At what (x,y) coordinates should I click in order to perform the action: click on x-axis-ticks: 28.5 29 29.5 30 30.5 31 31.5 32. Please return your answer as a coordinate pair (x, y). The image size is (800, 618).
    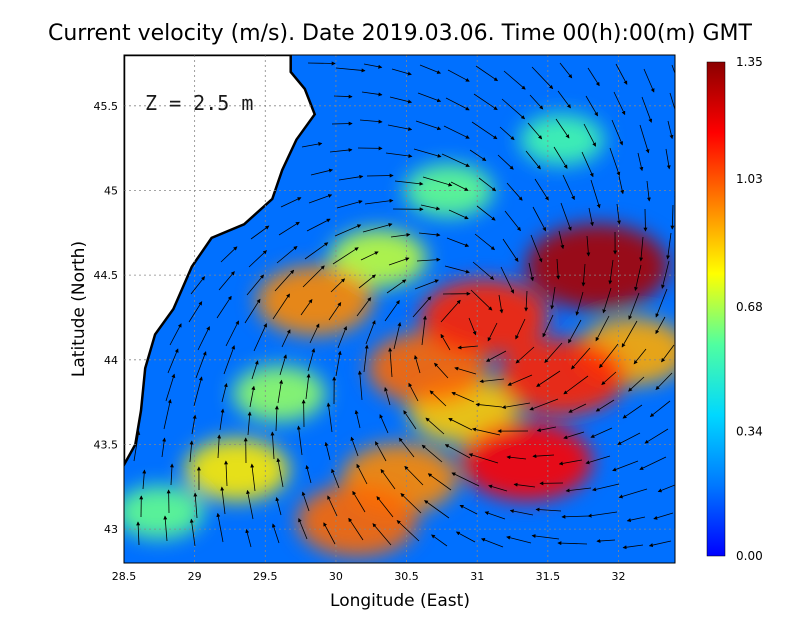
    Looking at the image, I should click on (369, 576).